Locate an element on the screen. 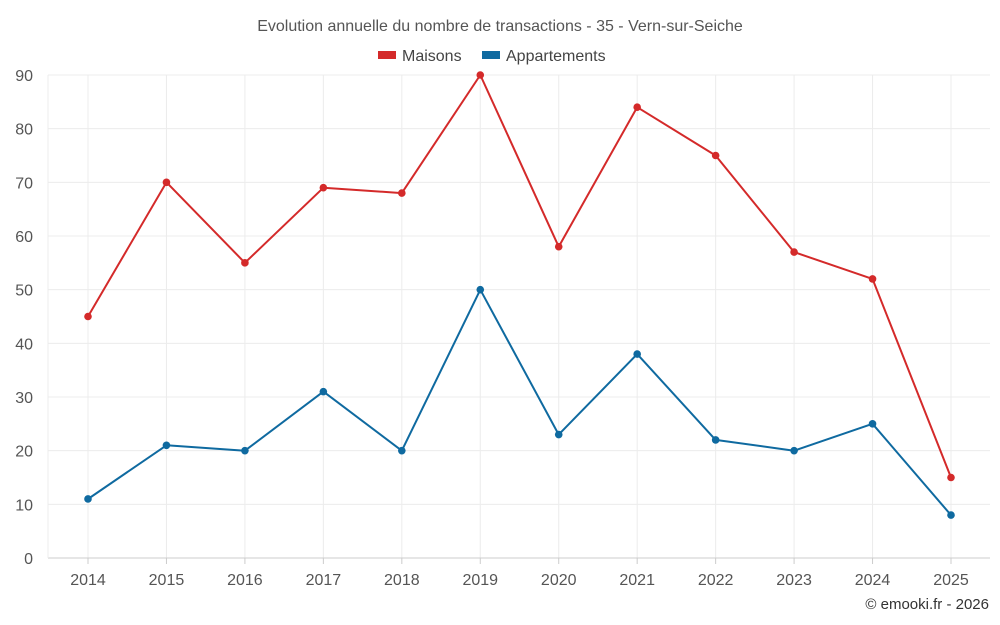 Image resolution: width=1000 pixels, height=625 pixels. legend-label-maisons: Maisons is located at coordinates (432, 56).